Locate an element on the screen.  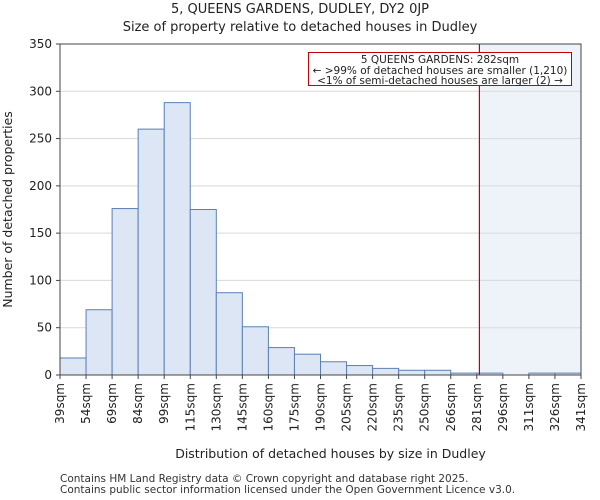
x-tick-label: 341sqm is located at coordinates (581, 407).